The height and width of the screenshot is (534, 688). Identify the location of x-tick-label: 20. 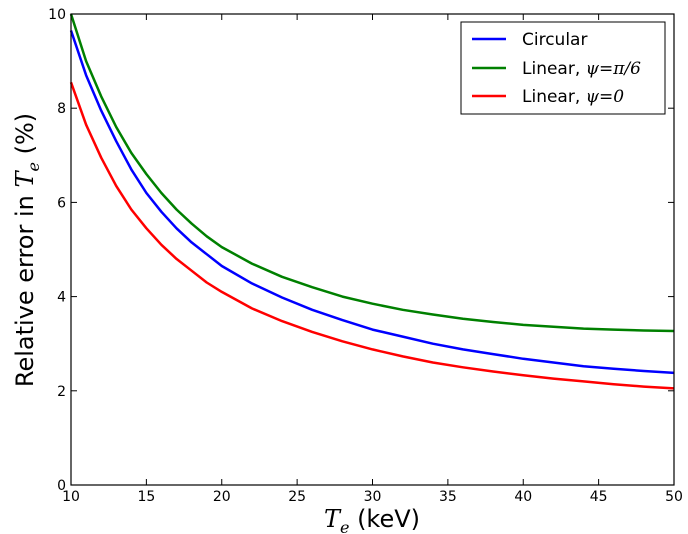
(222, 497).